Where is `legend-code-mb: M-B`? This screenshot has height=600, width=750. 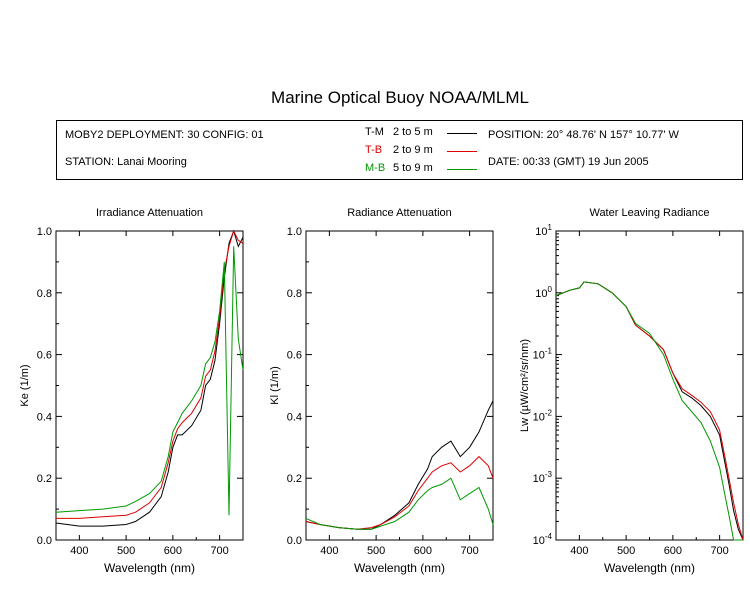 legend-code-mb: M-B is located at coordinates (375, 168).